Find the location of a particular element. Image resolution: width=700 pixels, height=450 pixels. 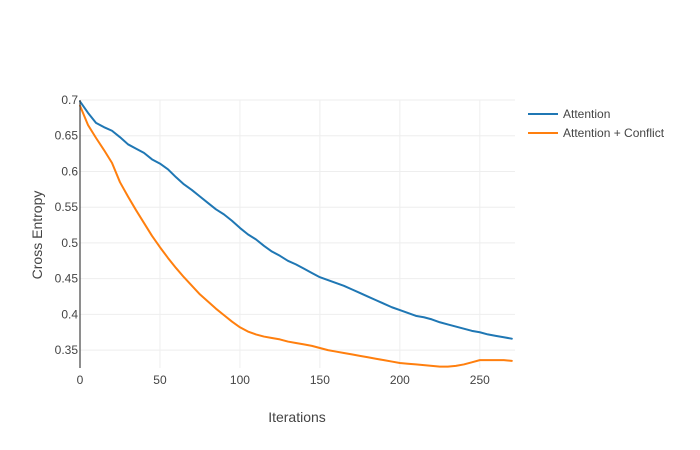

y-tick-label: 0.4 is located at coordinates (69, 314).